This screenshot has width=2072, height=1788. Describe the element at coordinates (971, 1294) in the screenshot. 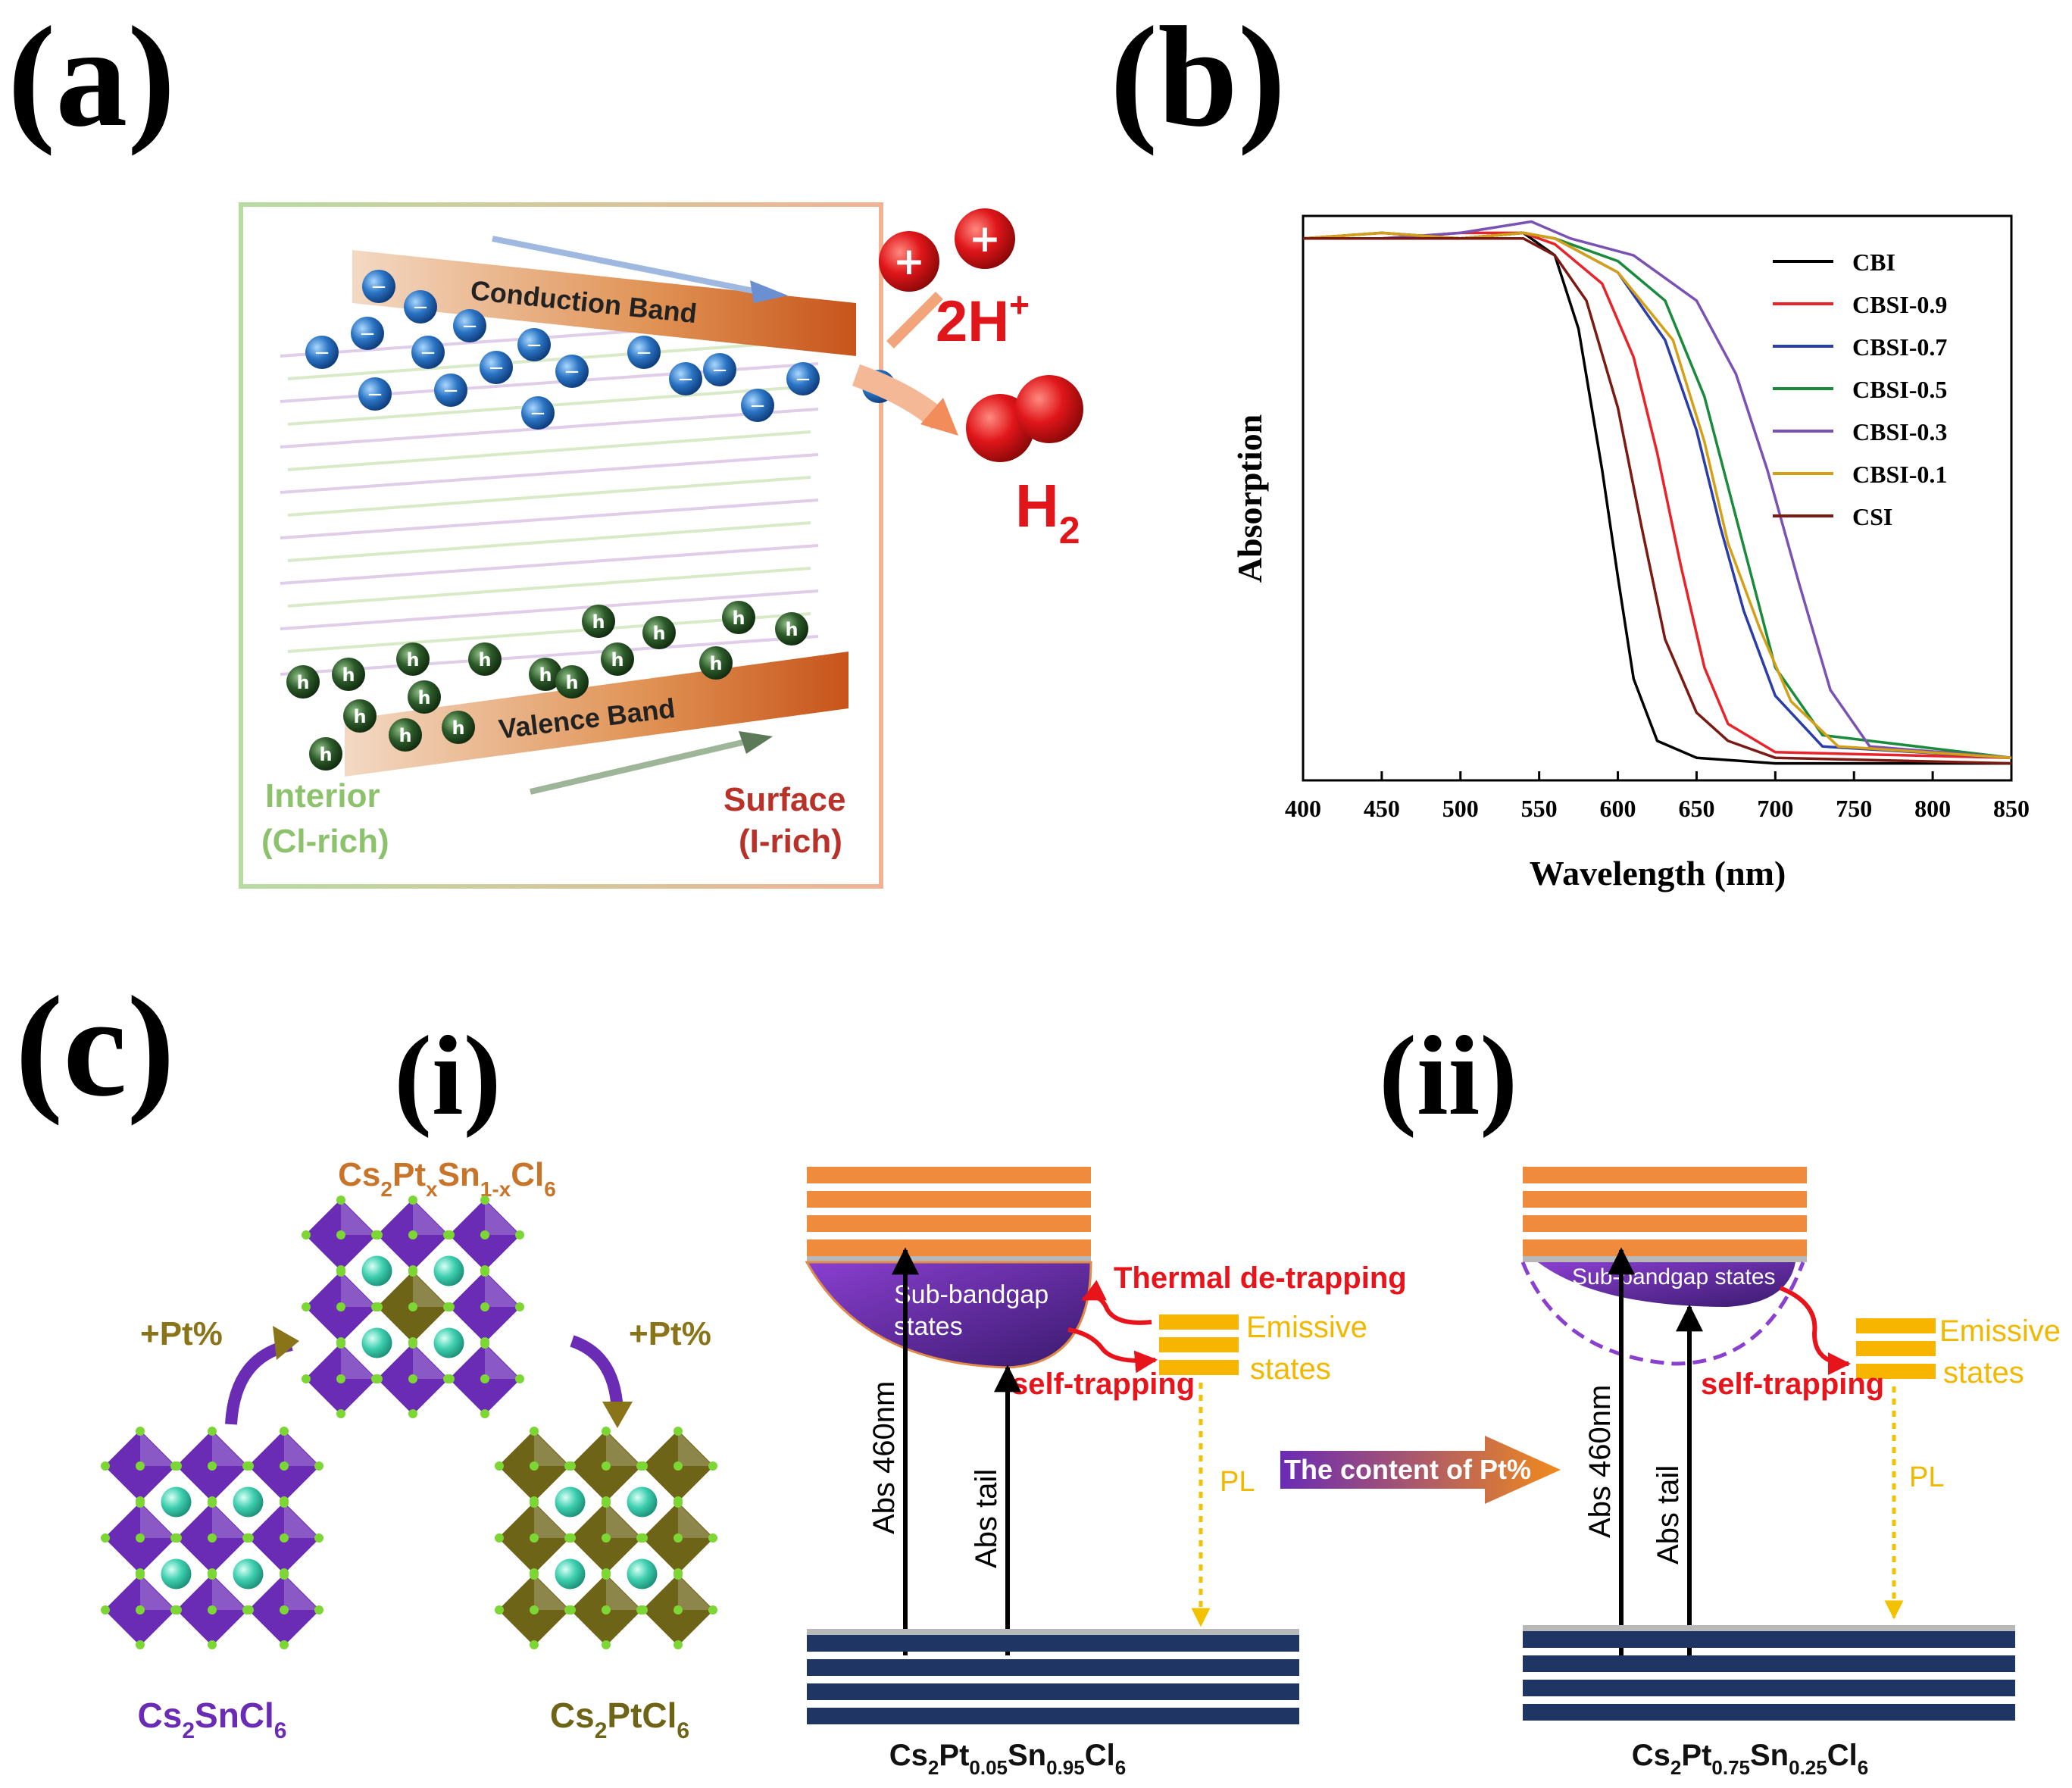

I see `sub-bandgap-label: Sub-bandgap` at that location.